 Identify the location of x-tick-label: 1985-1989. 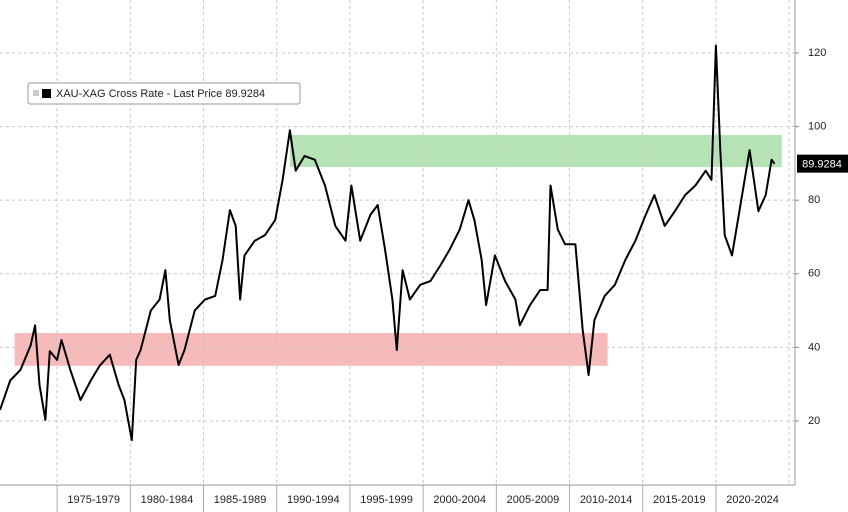
(240, 500).